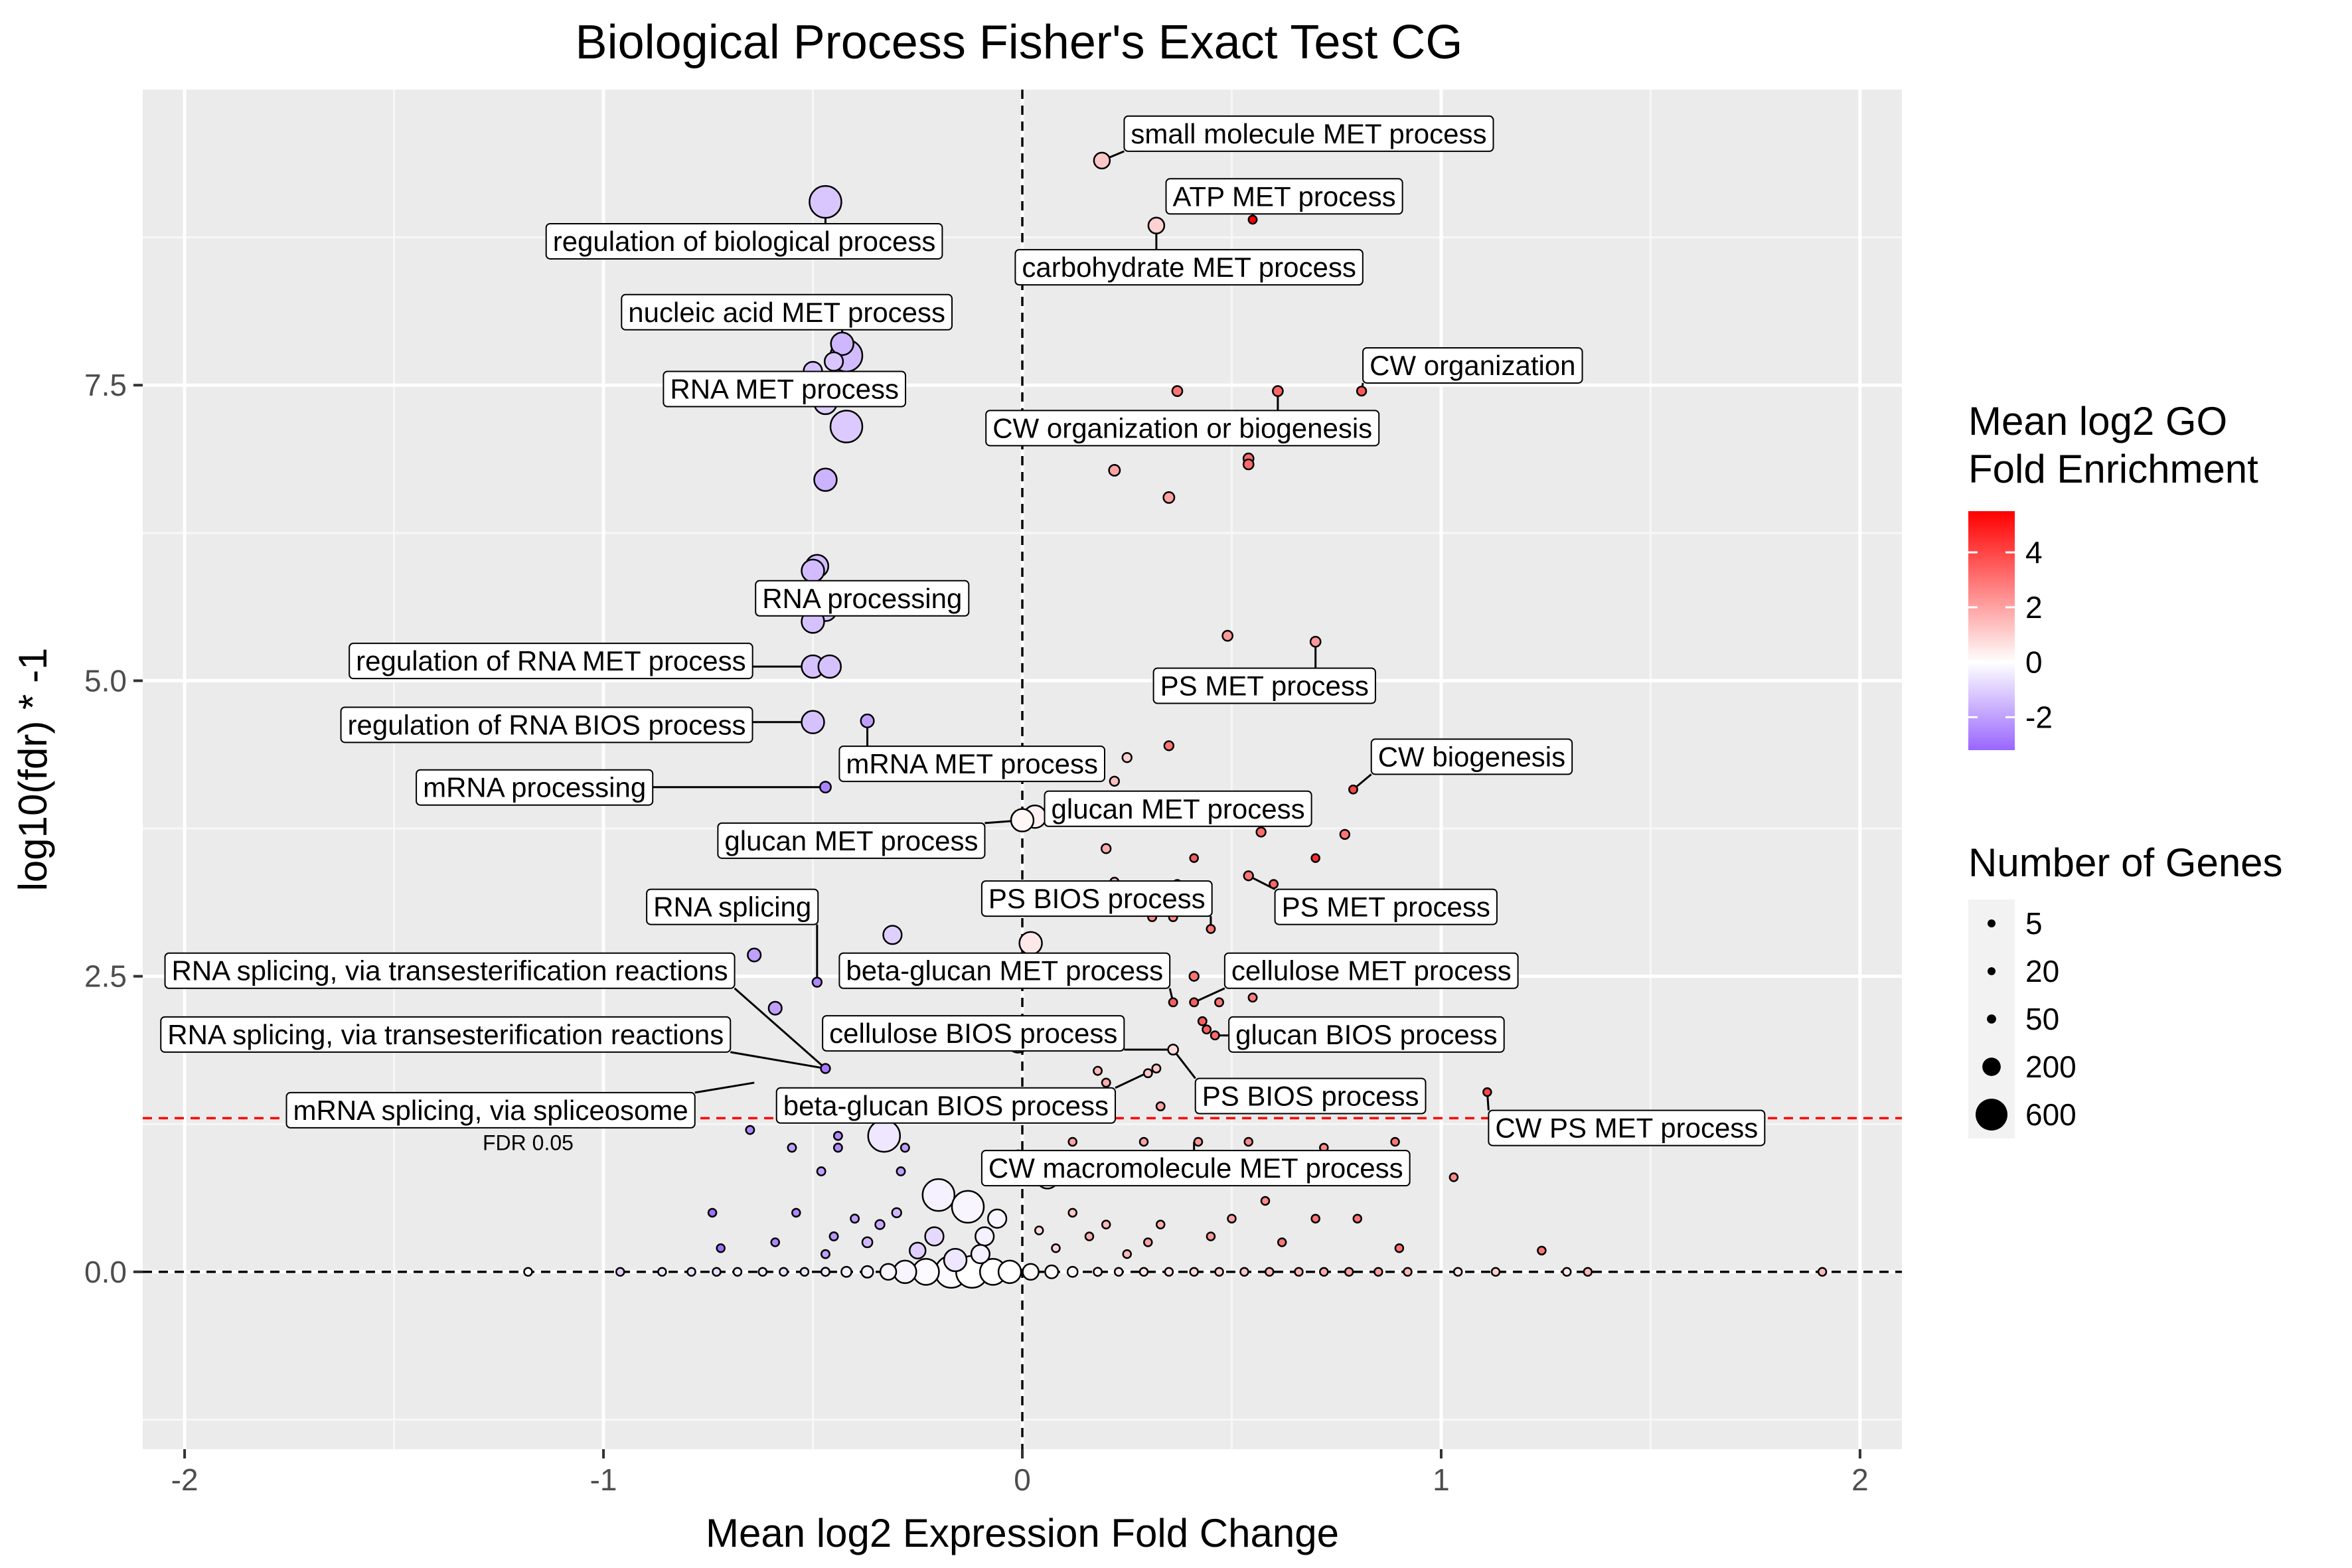  I want to click on annotation-label: regulation of RNA BIOS process, so click(547, 725).